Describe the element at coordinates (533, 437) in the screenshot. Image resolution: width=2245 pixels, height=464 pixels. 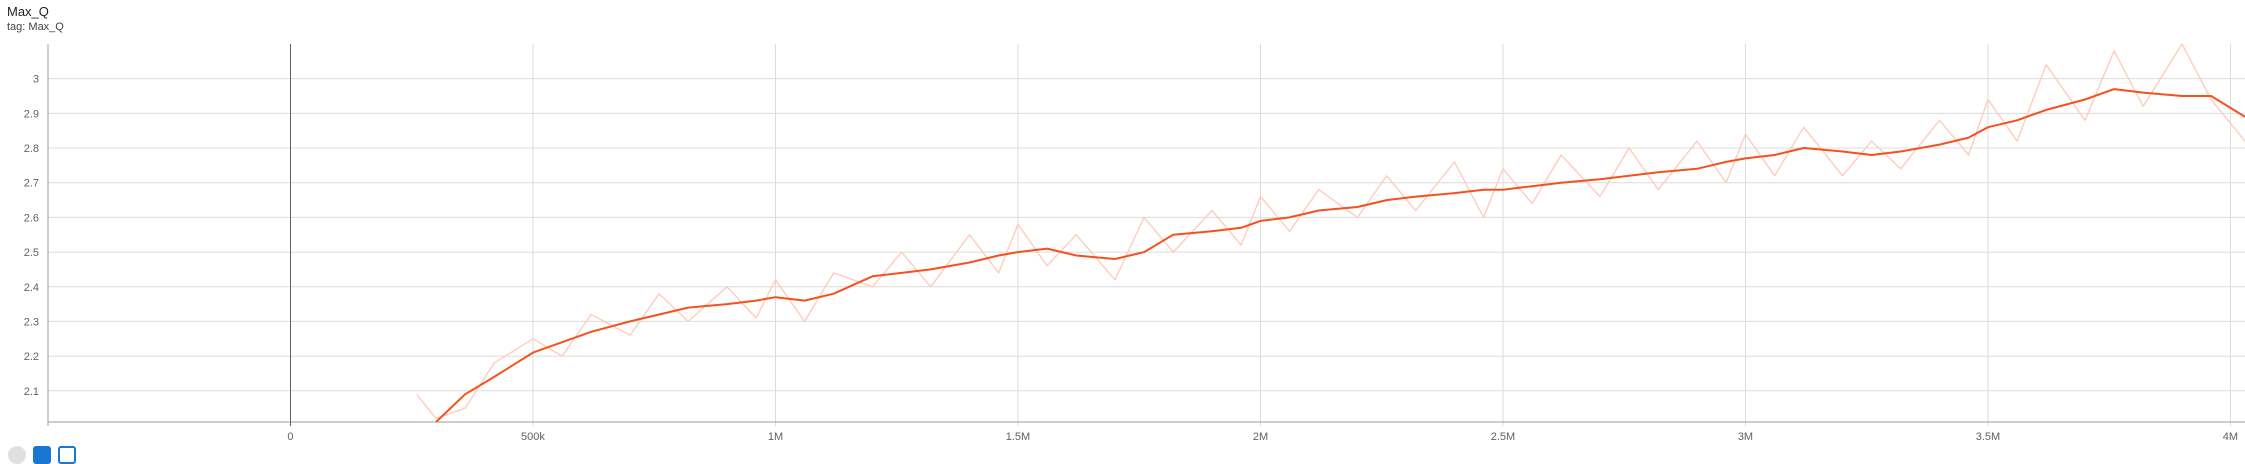
I see `x-tick-label: 500k` at that location.